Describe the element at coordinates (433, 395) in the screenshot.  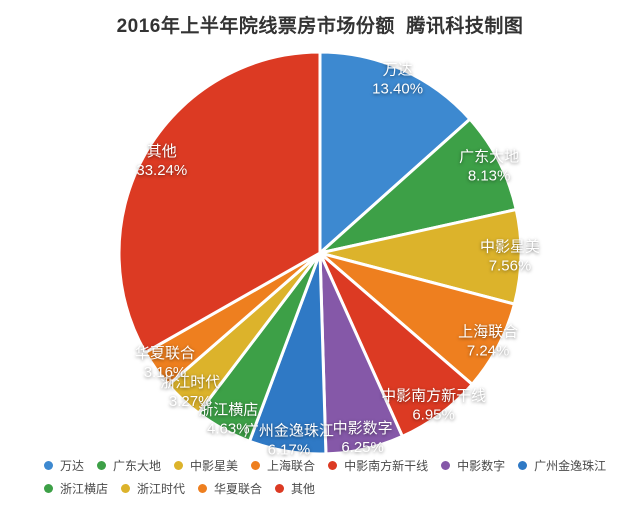
I see `pie-slice-name: 中影南方新干线` at that location.